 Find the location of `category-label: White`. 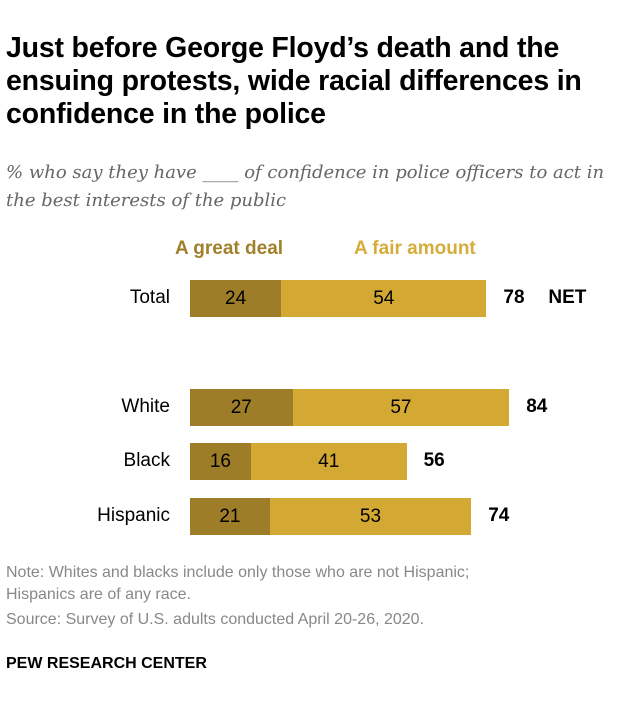

category-label: White is located at coordinates (145, 406).